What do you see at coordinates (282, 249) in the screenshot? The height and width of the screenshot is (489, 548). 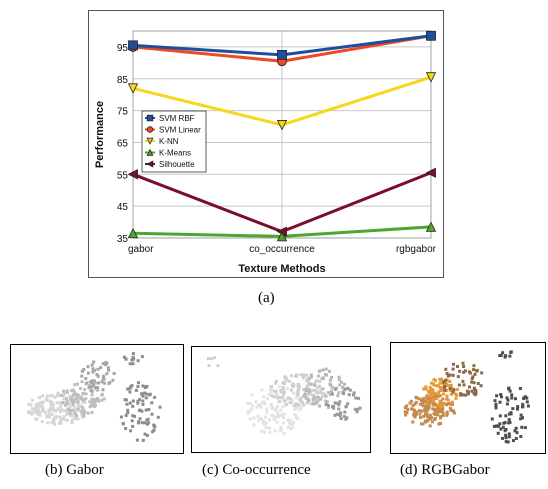 I see `x-tick-labels: gabor co_occurrence rgbgabor` at bounding box center [282, 249].